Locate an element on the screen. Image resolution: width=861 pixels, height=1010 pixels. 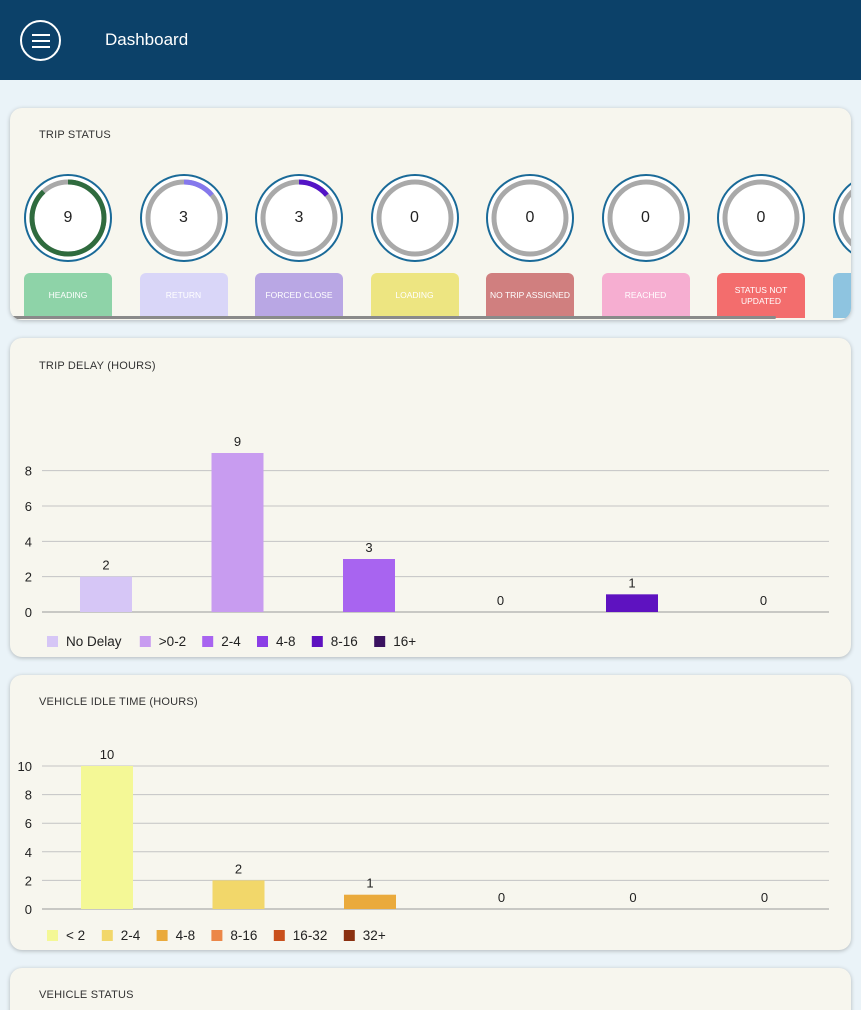
legend-label: 16+ is located at coordinates (404, 641).